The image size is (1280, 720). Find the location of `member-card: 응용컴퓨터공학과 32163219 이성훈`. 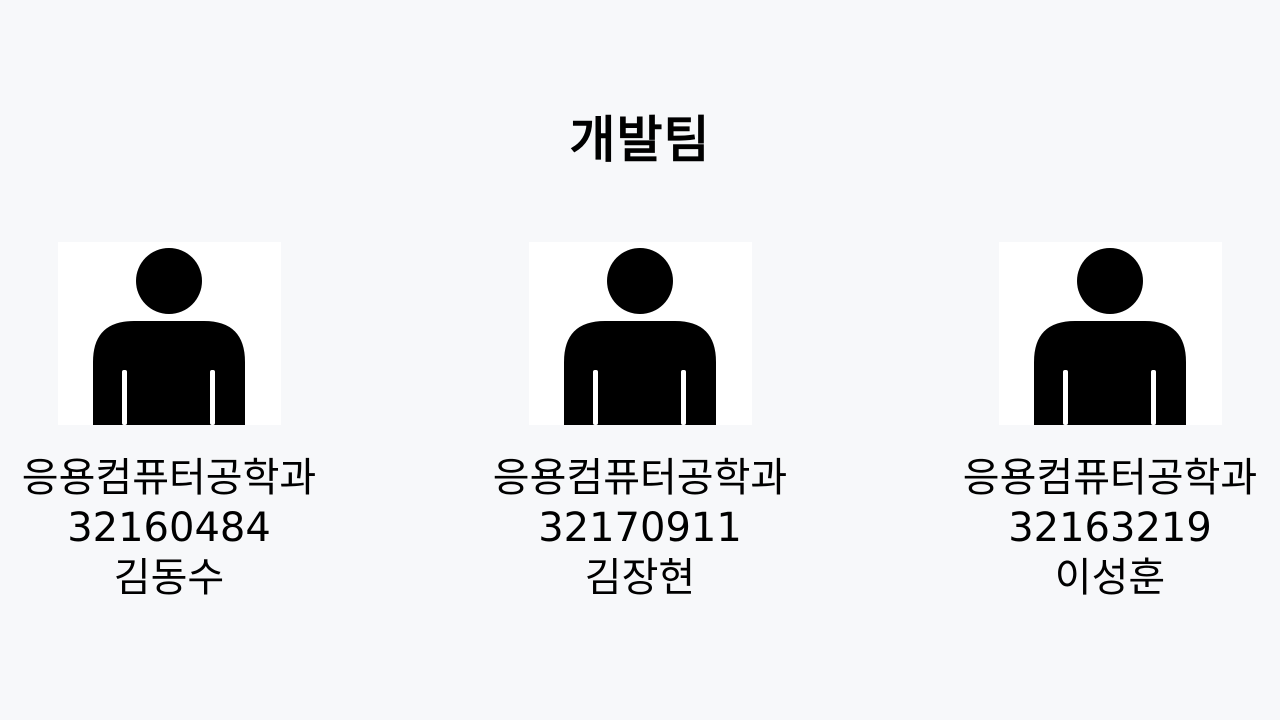

member-card: 응용컴퓨터공학과 32163219 이성훈 is located at coordinates (1105, 422).